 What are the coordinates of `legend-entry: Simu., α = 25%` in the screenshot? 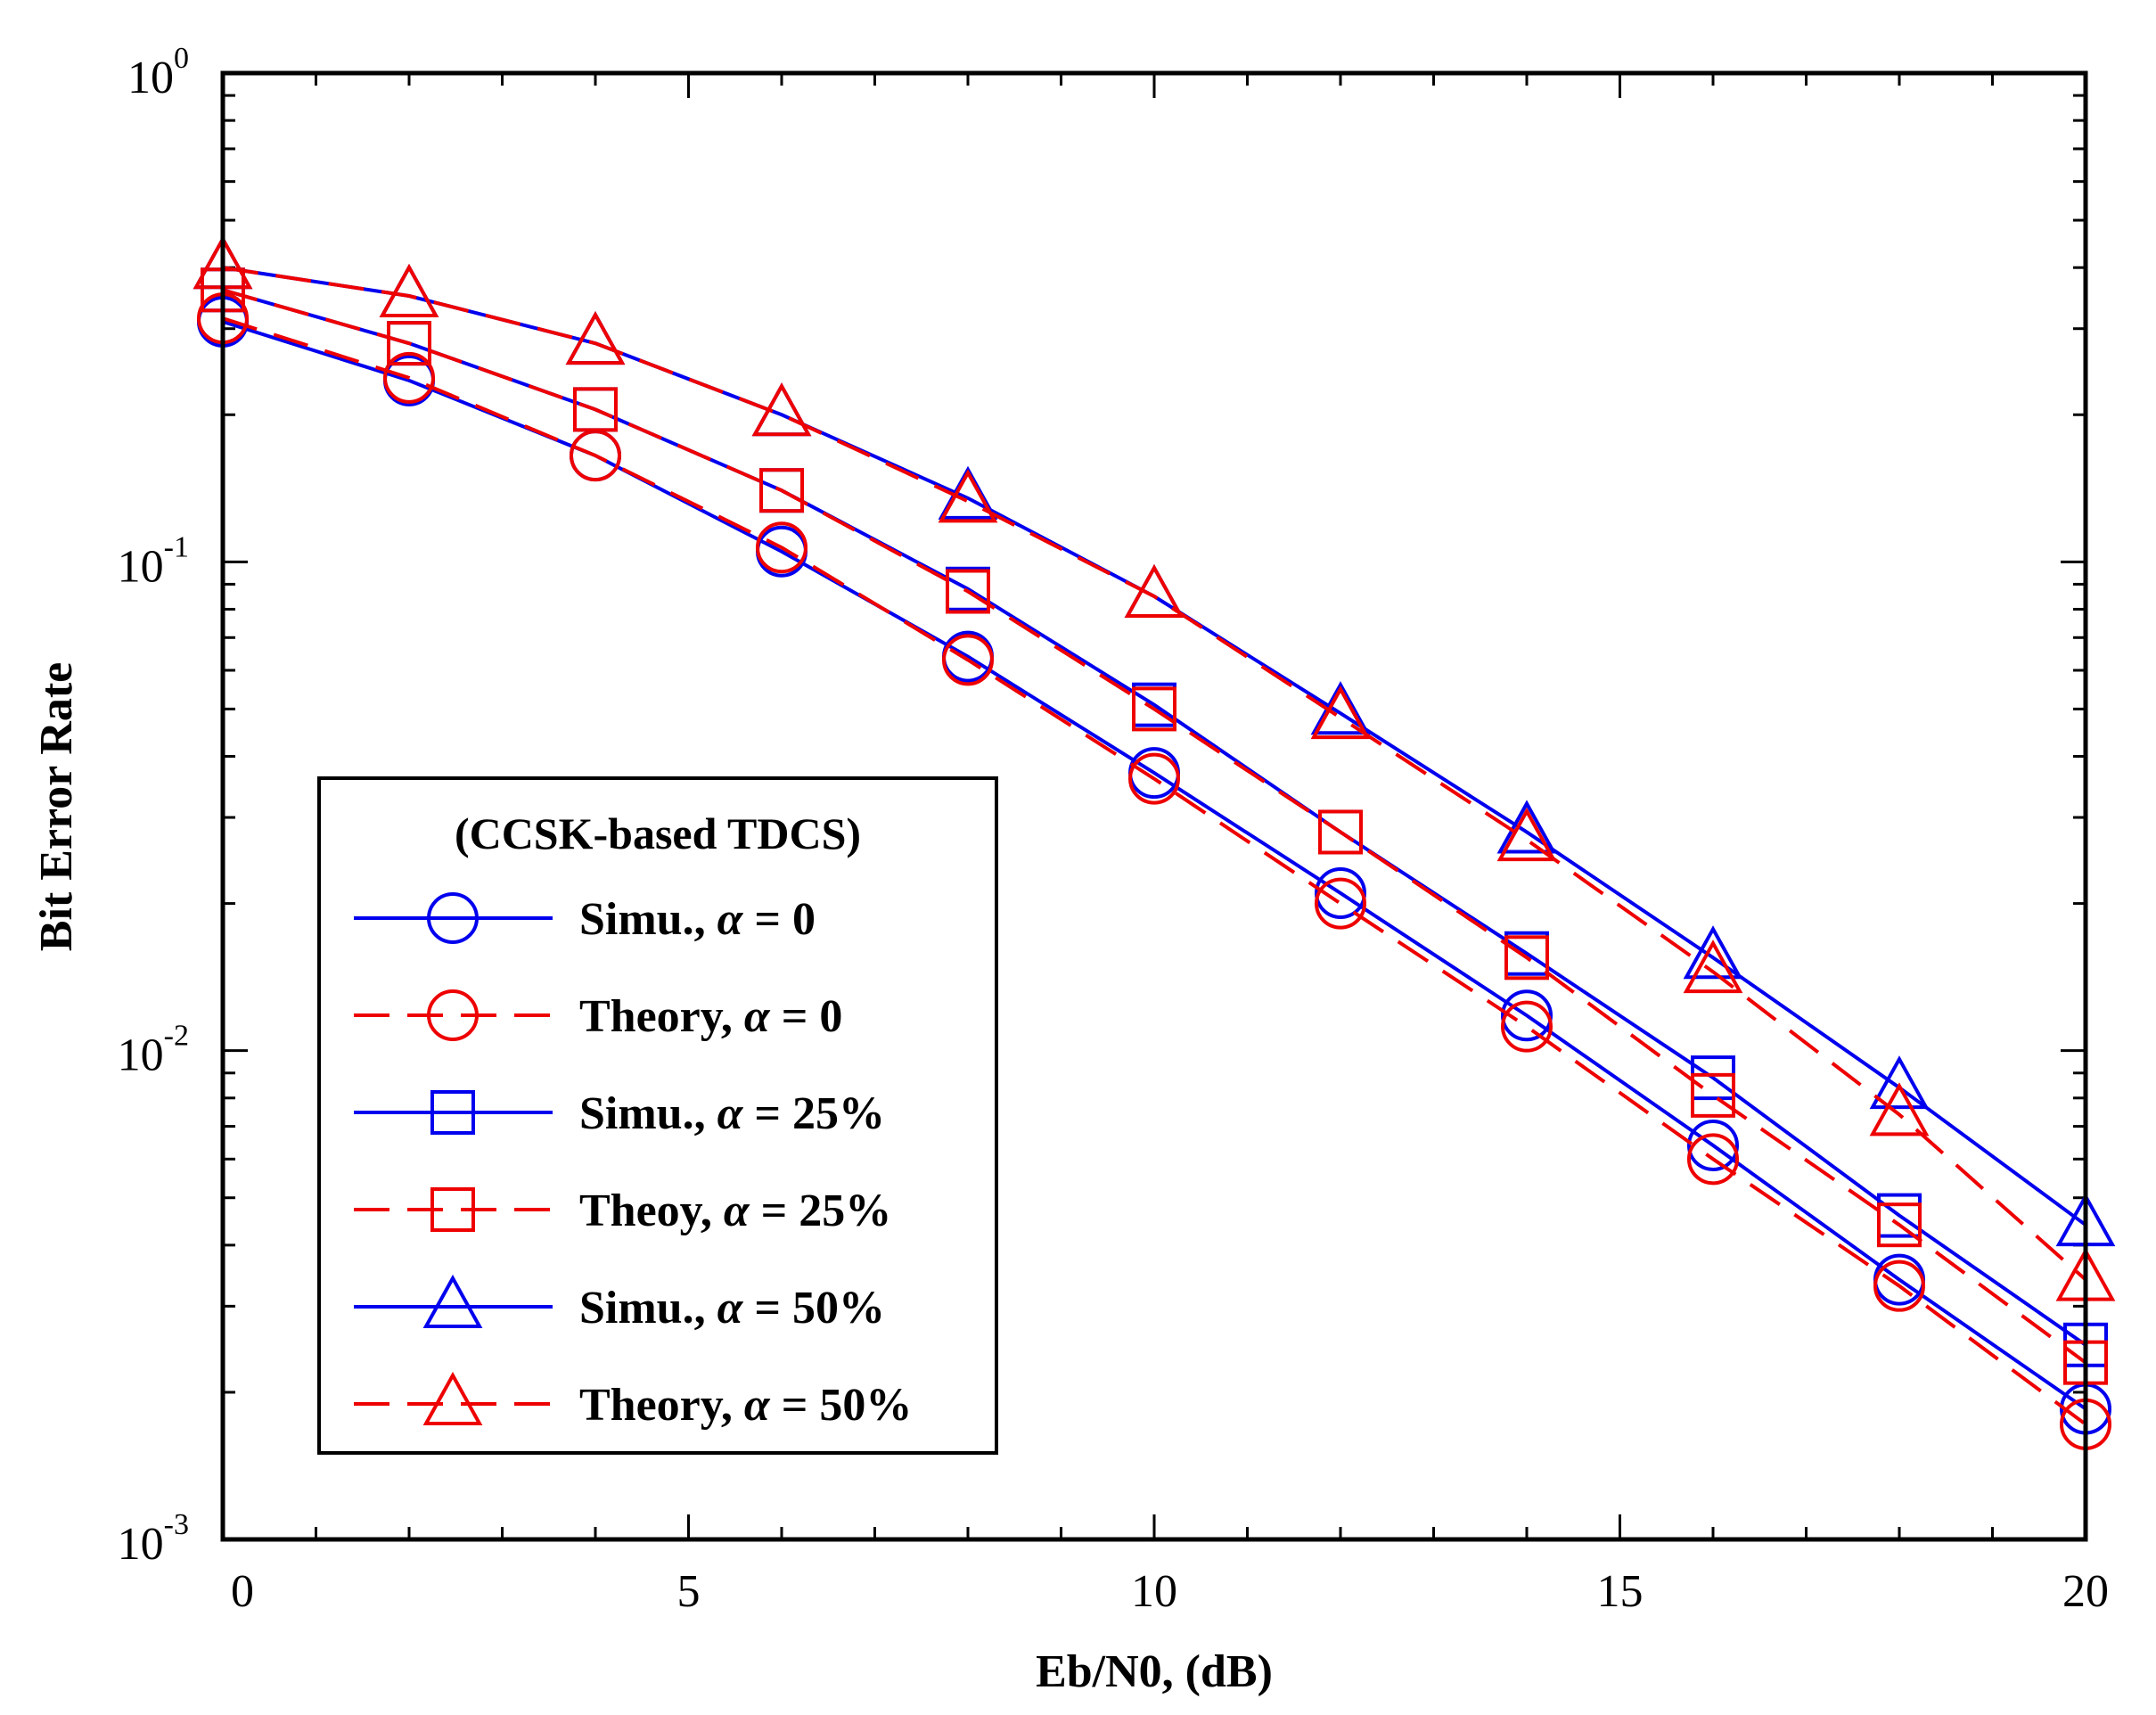 It's located at (619, 1113).